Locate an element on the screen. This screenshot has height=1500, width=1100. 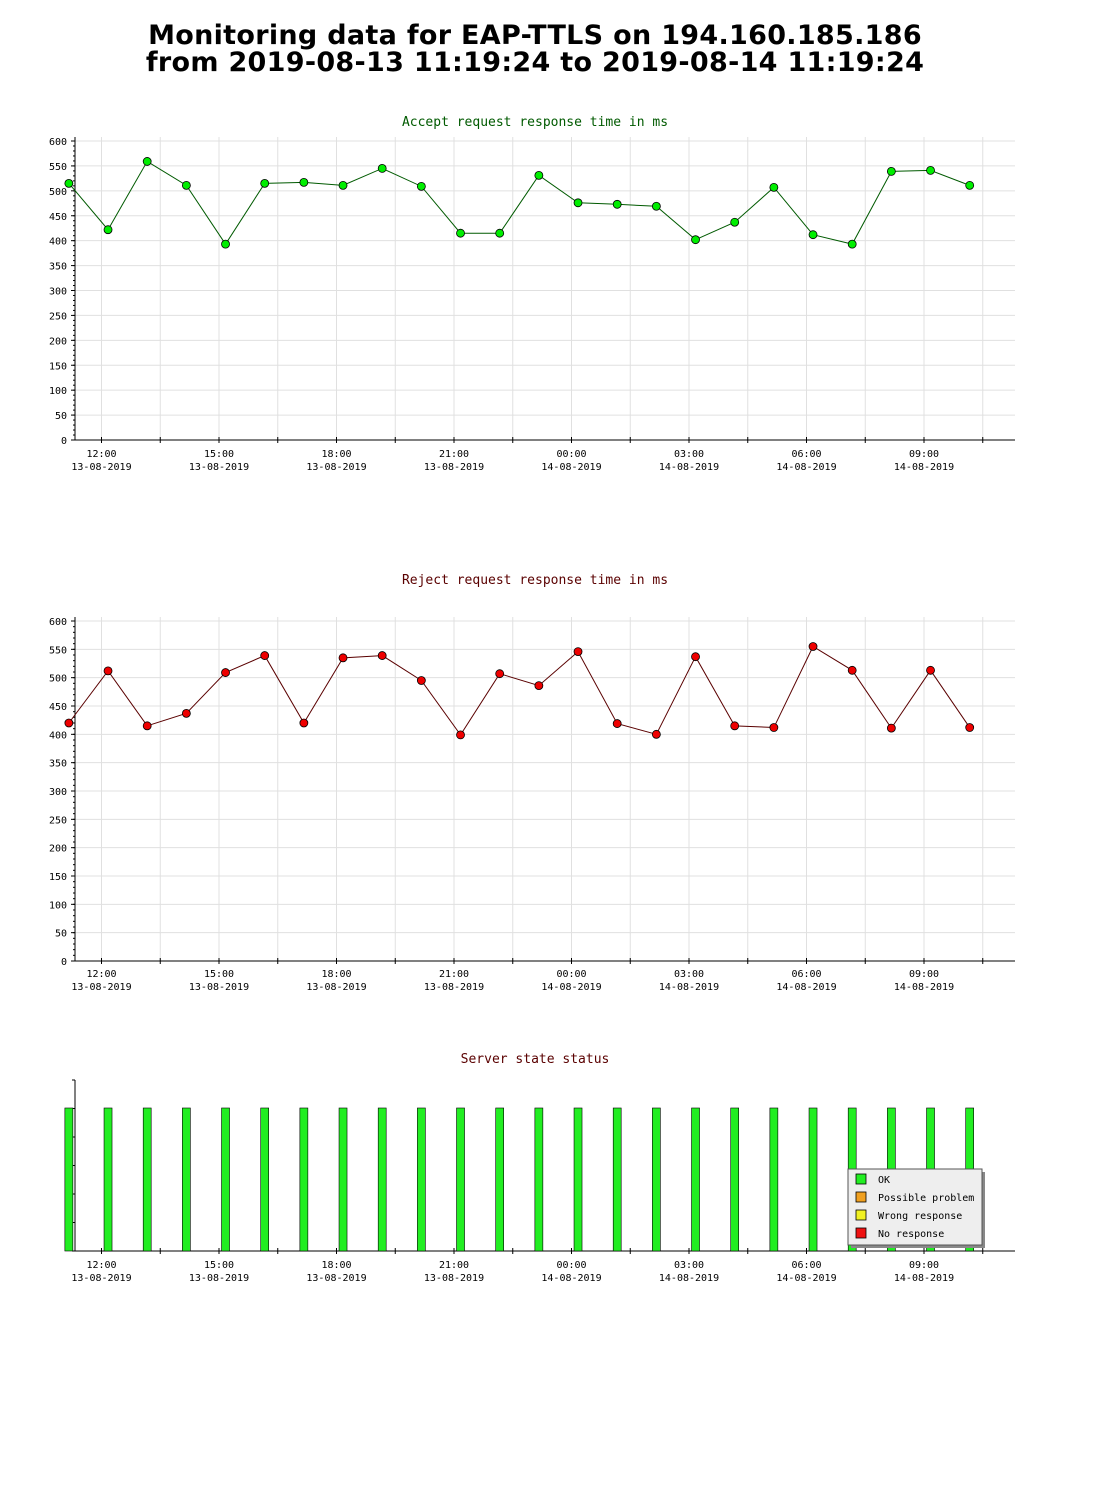
chart-title: Server state status is located at coordinates (535, 1059).